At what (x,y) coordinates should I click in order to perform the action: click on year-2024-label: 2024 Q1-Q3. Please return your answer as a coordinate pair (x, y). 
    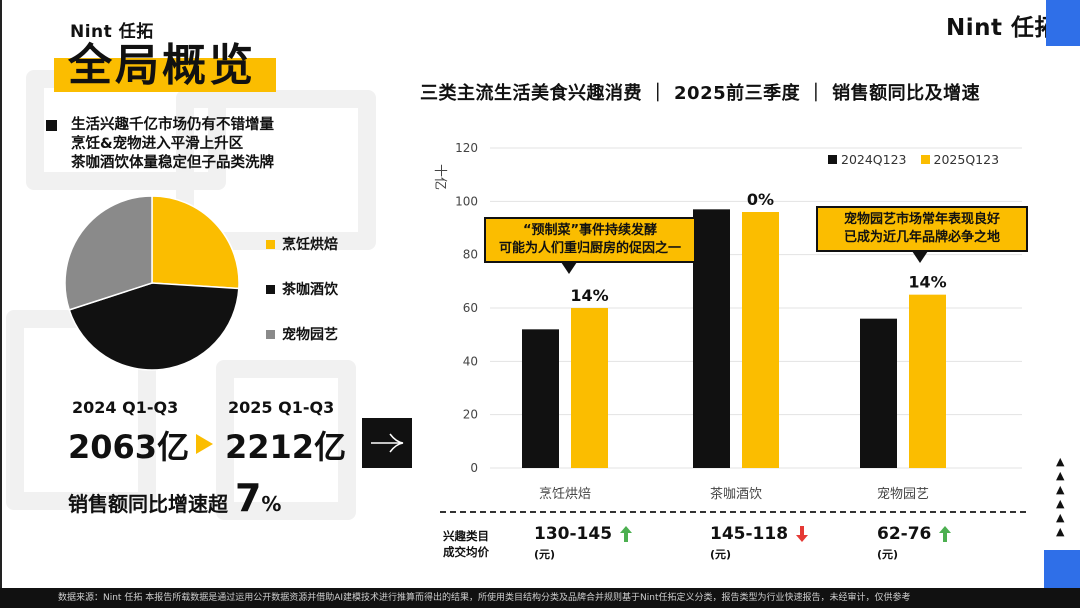
    Looking at the image, I should click on (125, 407).